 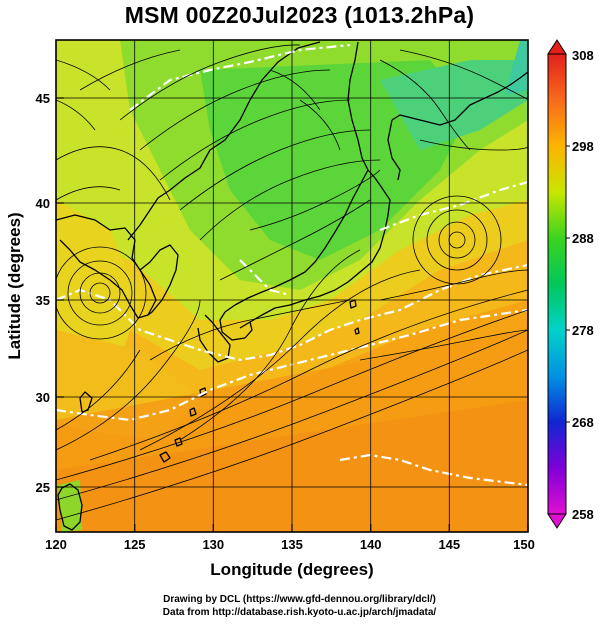 What do you see at coordinates (43, 98) in the screenshot?
I see `y-tick-label: 45` at bounding box center [43, 98].